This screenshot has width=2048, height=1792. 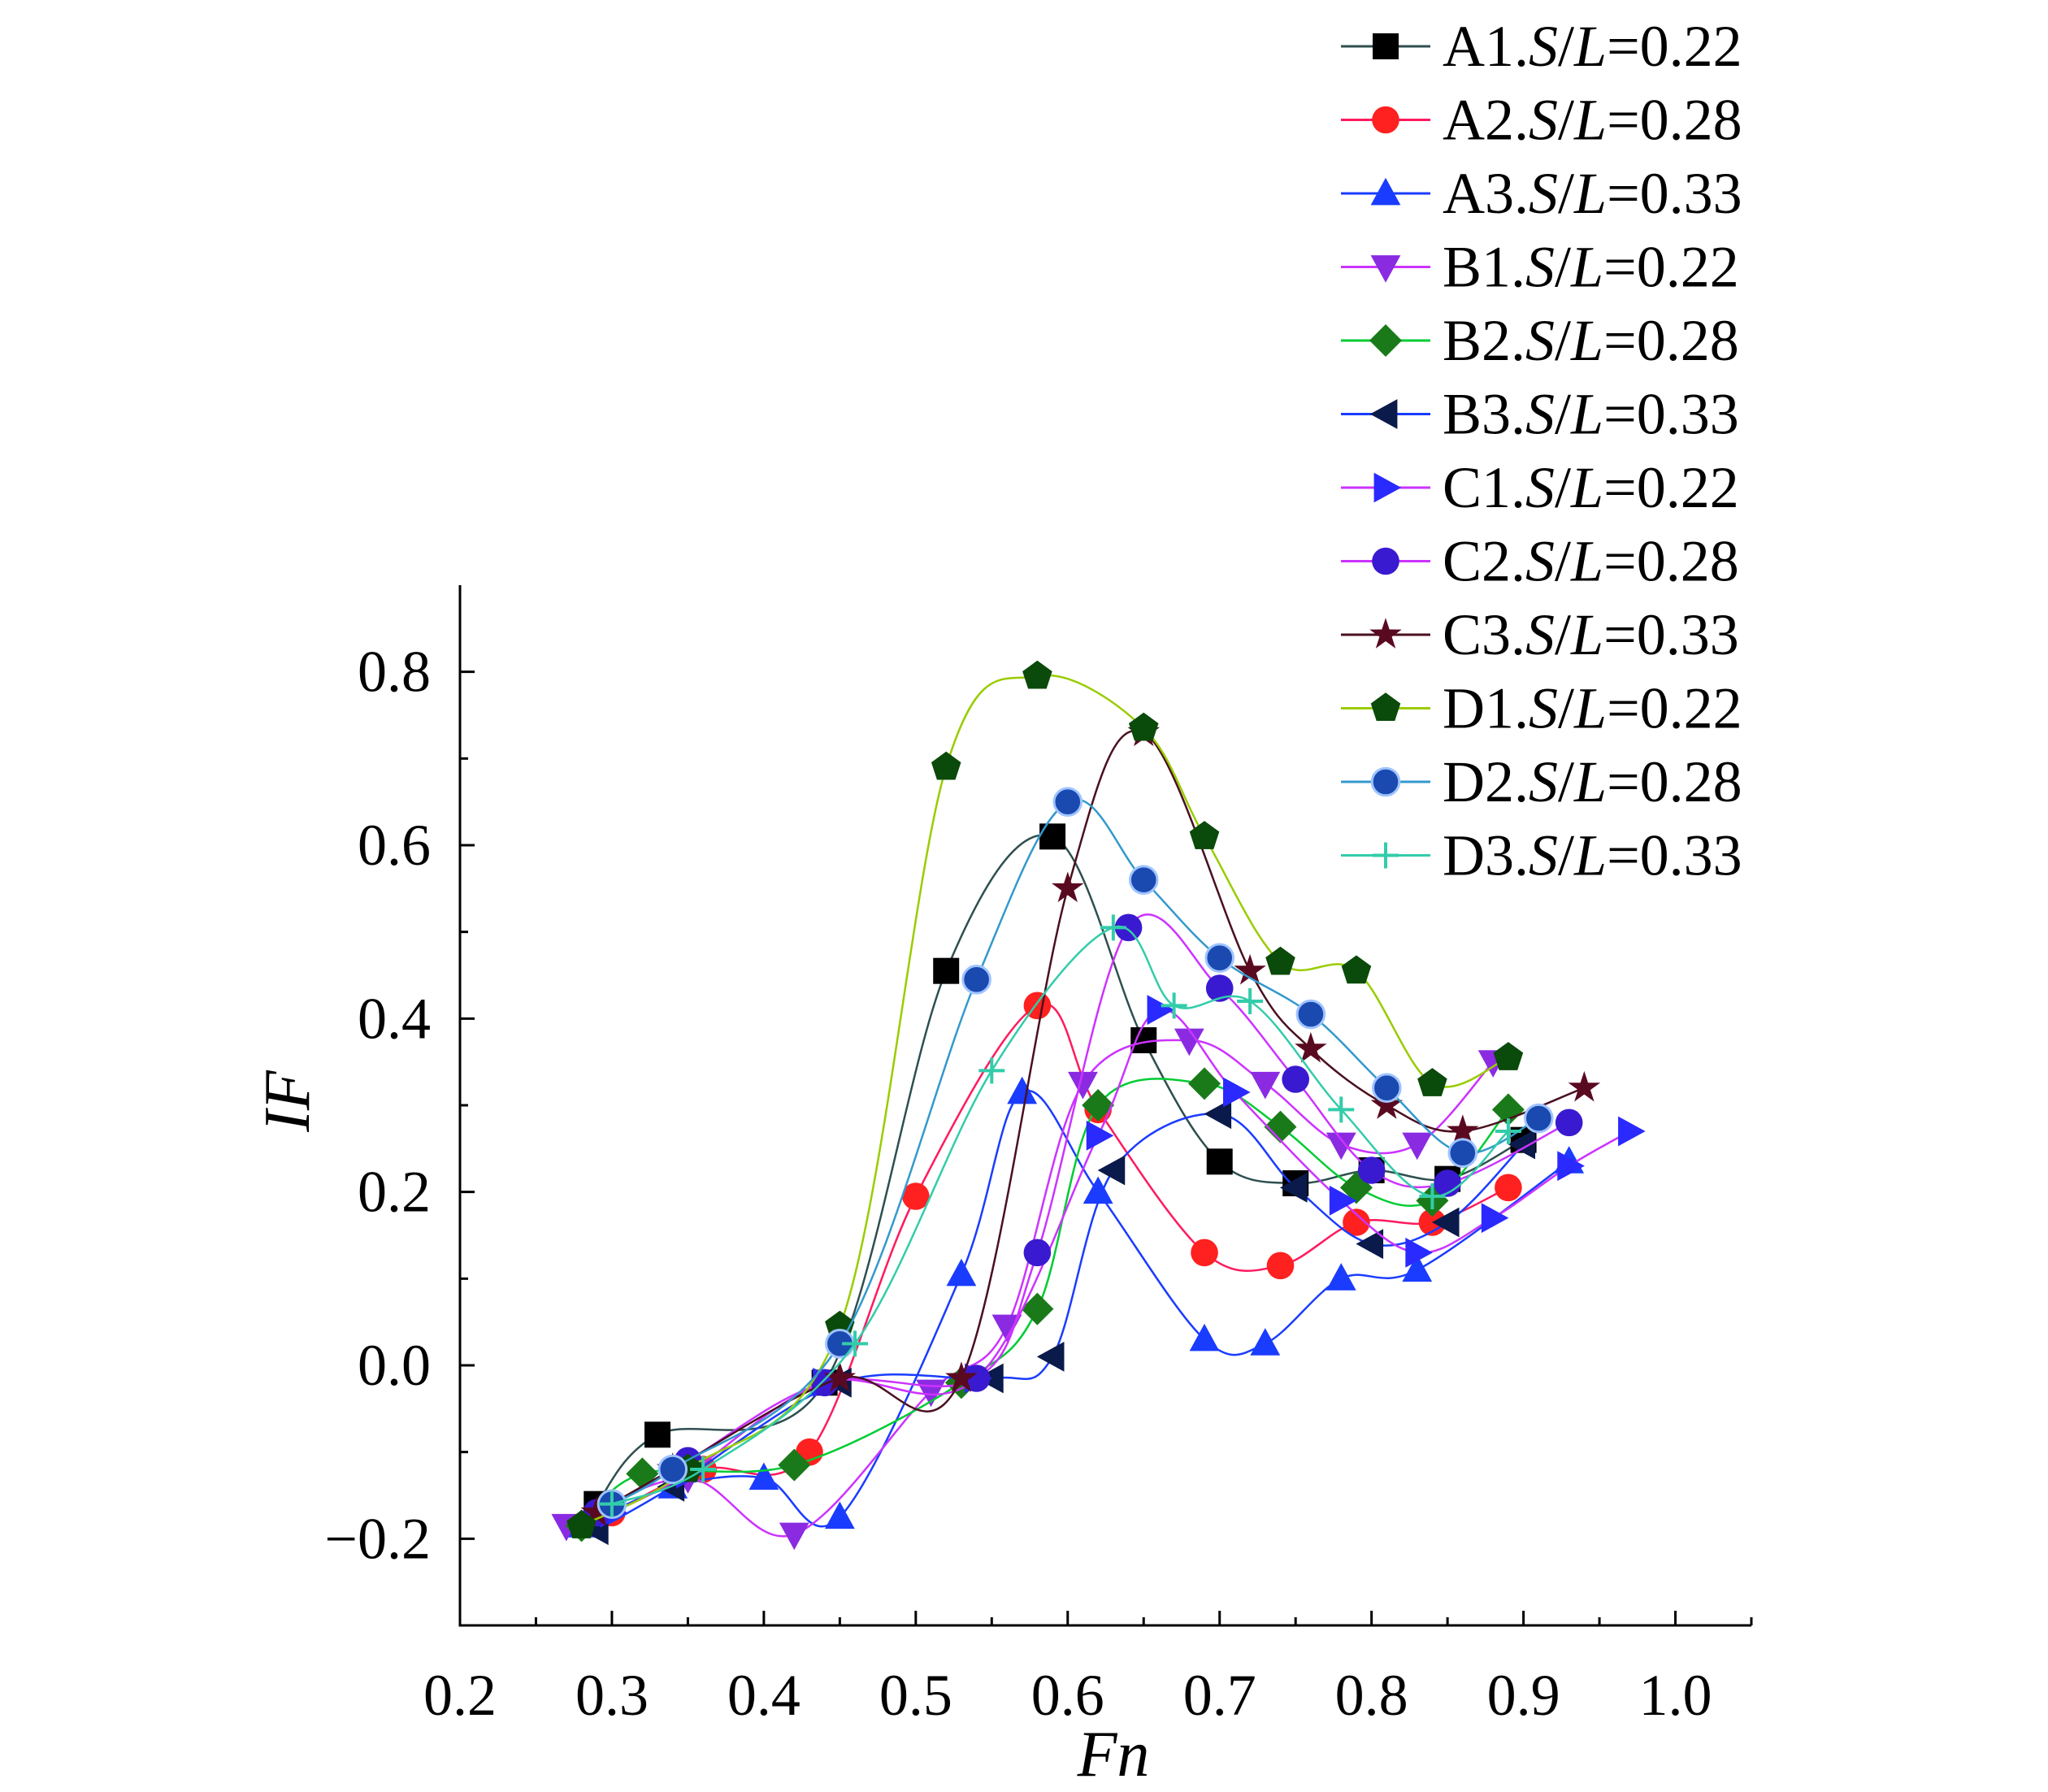 What do you see at coordinates (1592, 120) in the screenshot?
I see `legend-label: A2.S/L=0.28` at bounding box center [1592, 120].